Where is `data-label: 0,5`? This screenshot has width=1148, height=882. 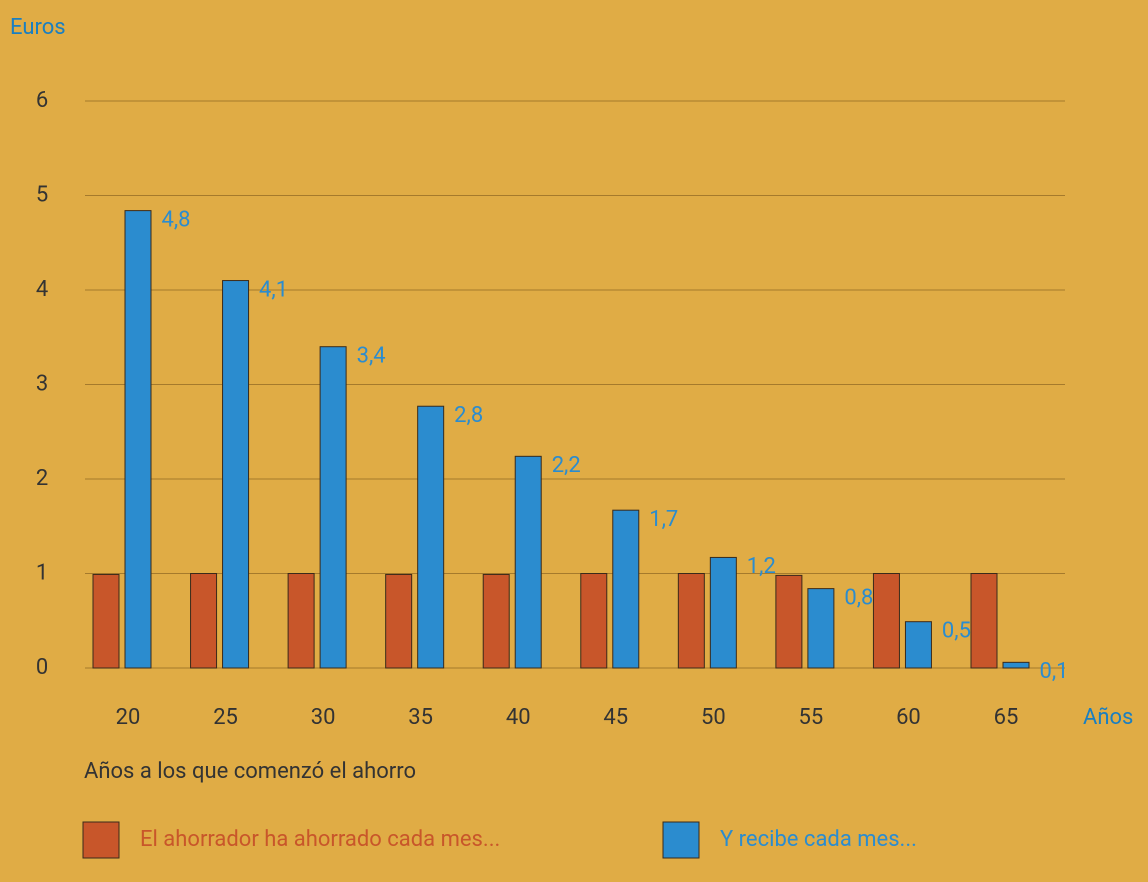 data-label: 0,5 is located at coordinates (956, 631).